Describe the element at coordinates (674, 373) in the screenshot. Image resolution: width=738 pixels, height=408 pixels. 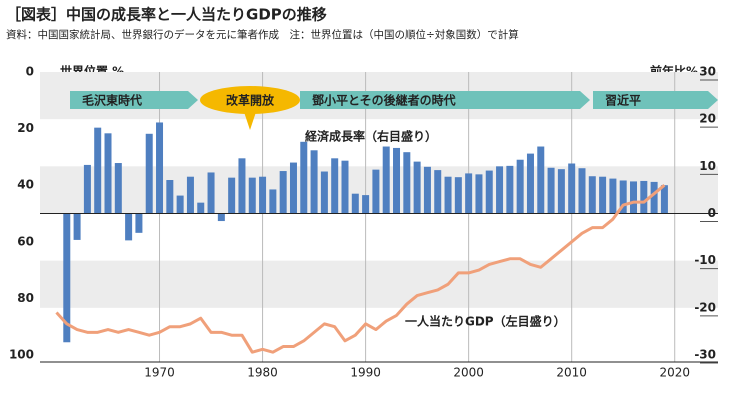
I see `x-tick-label: 2020` at that location.